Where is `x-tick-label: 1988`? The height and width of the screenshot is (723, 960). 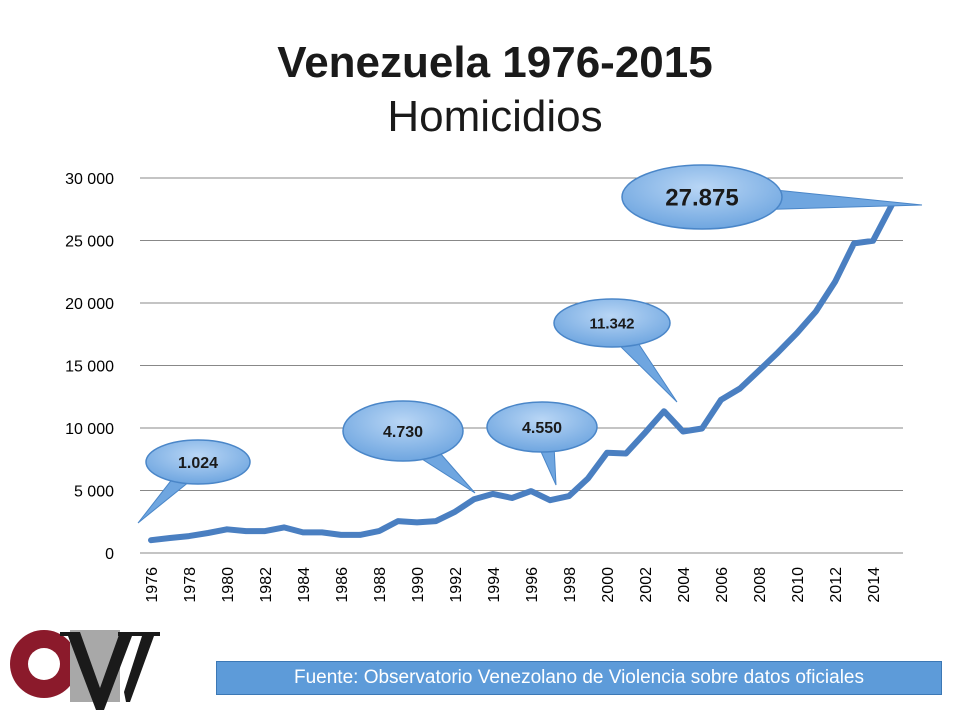 x-tick-label: 1988 is located at coordinates (380, 585).